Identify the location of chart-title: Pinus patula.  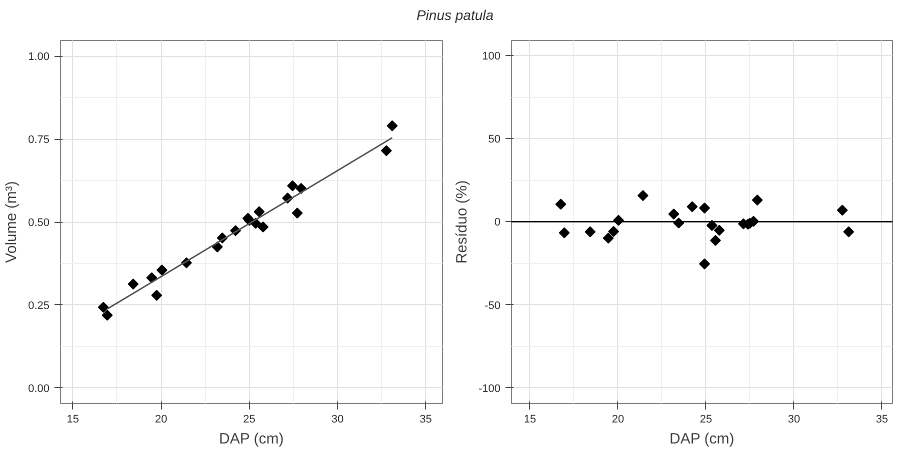
(455, 15).